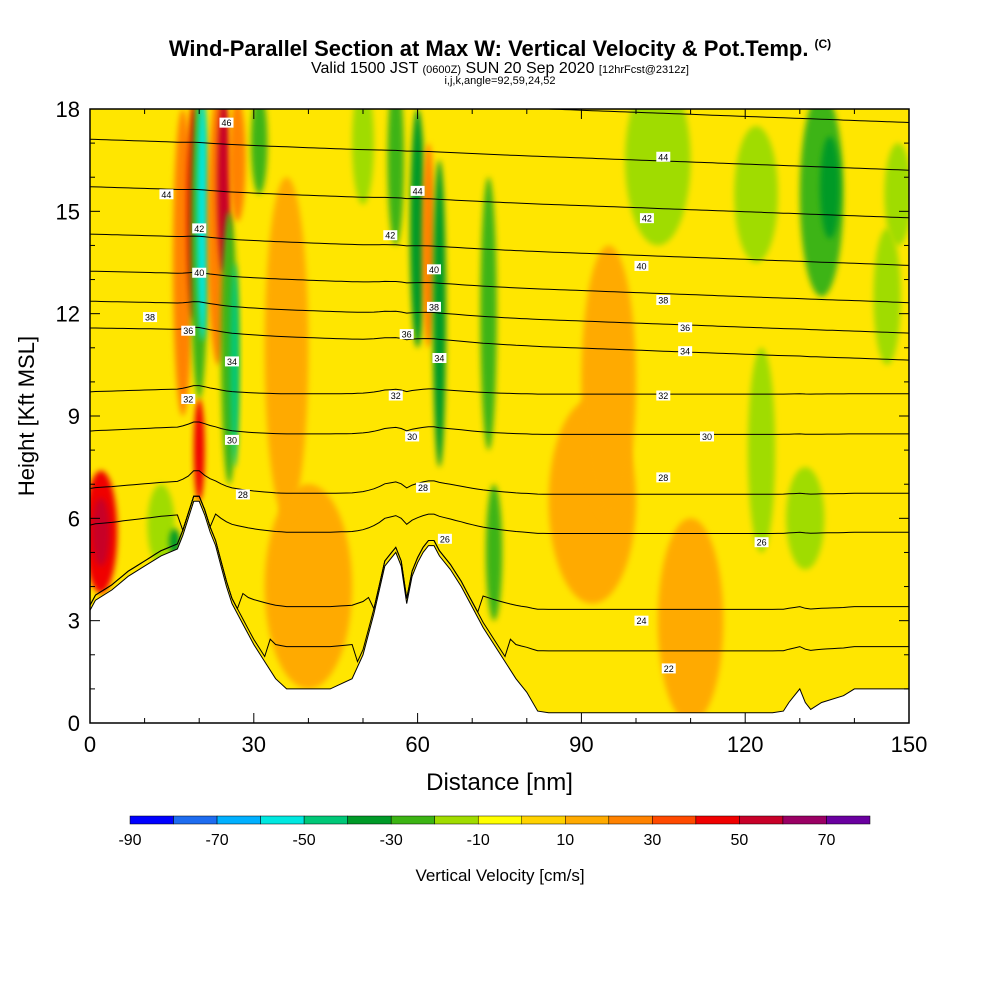 This screenshot has width=1000, height=1000. I want to click on colorbar-tick-label: 50, so click(740, 840).